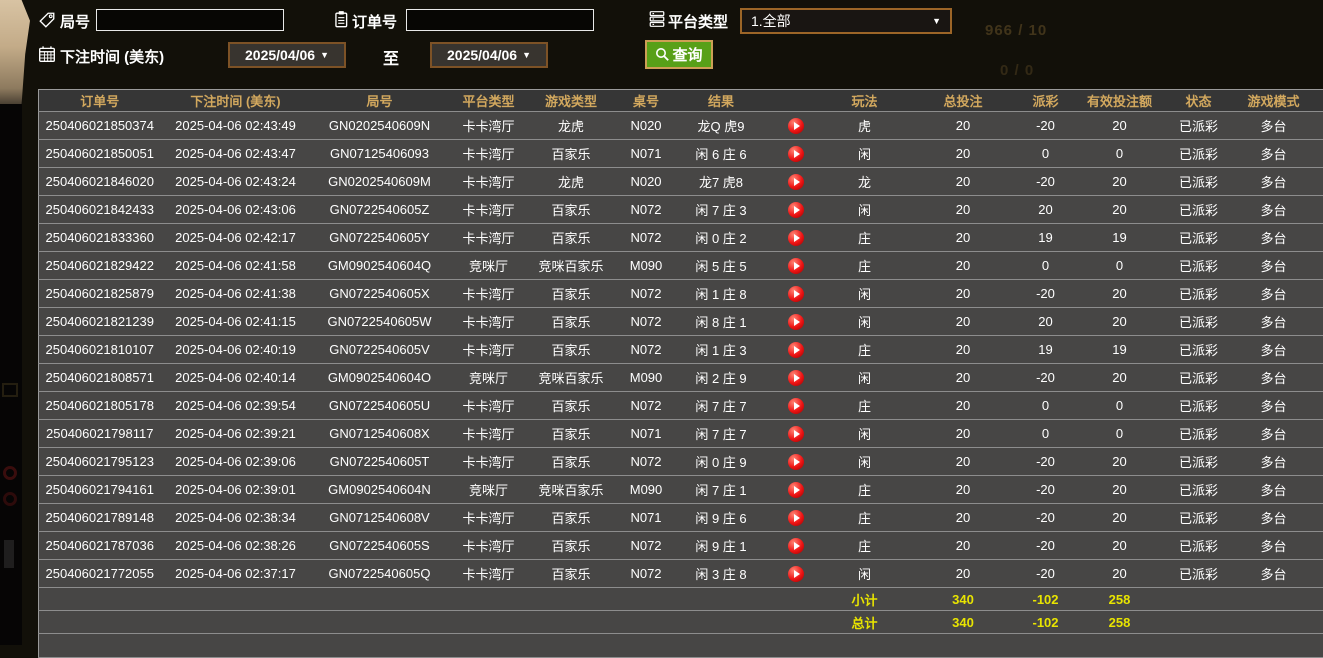 The width and height of the screenshot is (1323, 658). I want to click on subtotal-row: 小计 340 -102 258, so click(681, 599).